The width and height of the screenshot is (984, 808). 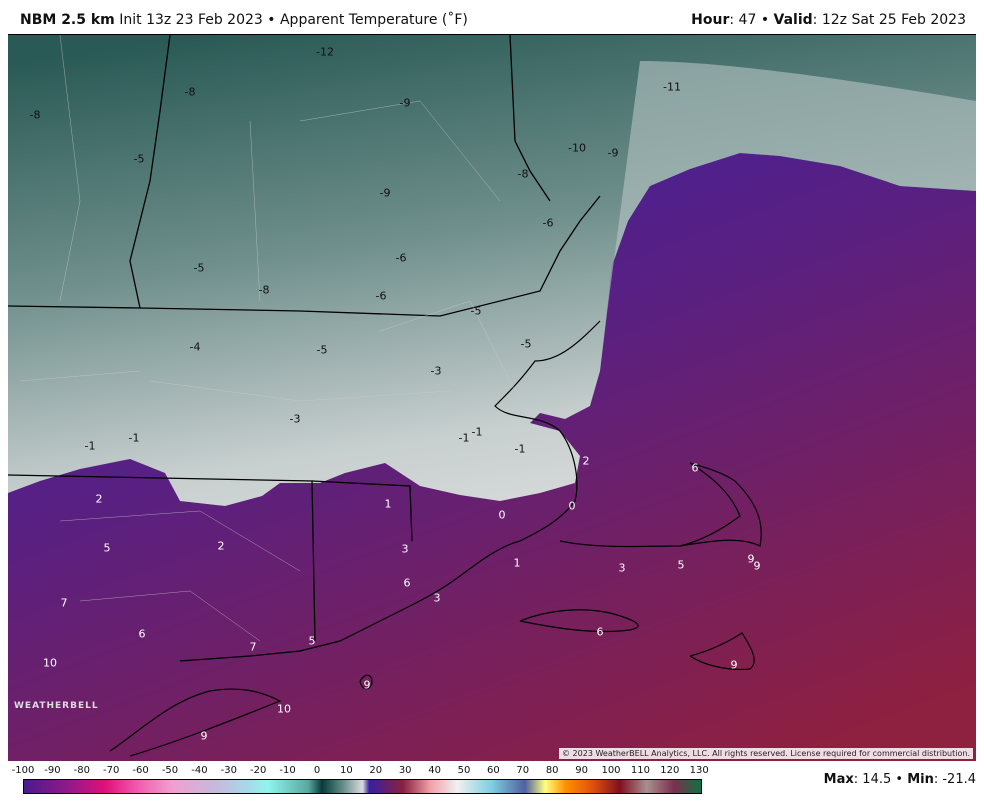 What do you see at coordinates (170, 770) in the screenshot?
I see `scale-tick-label: -50` at bounding box center [170, 770].